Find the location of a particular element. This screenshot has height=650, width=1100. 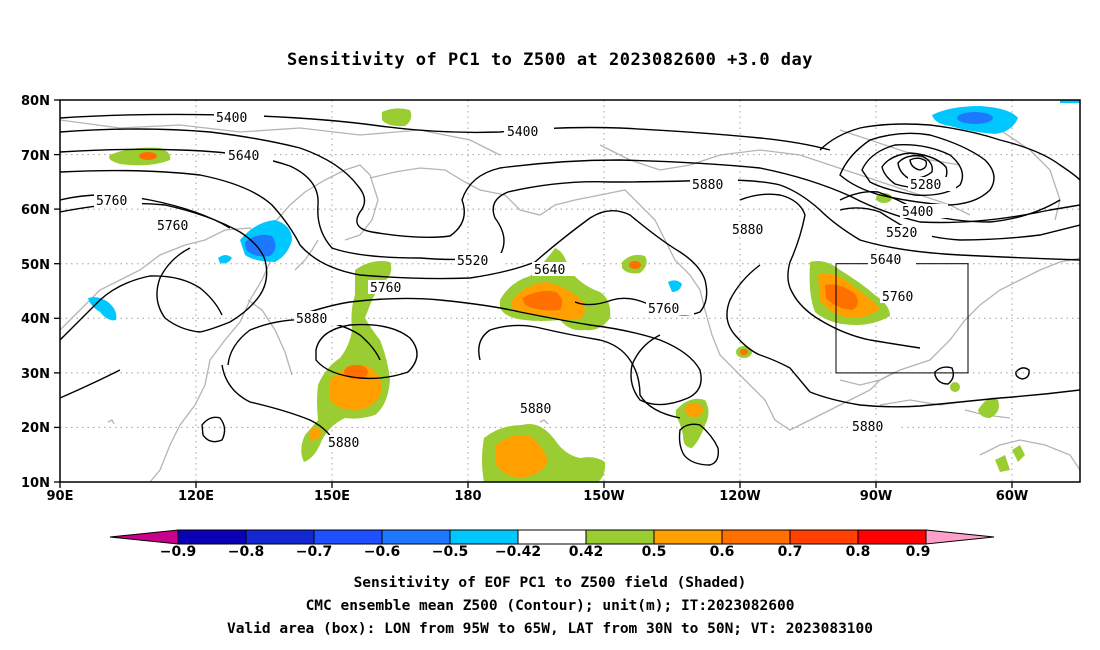

colorbar is located at coordinates (552, 537).